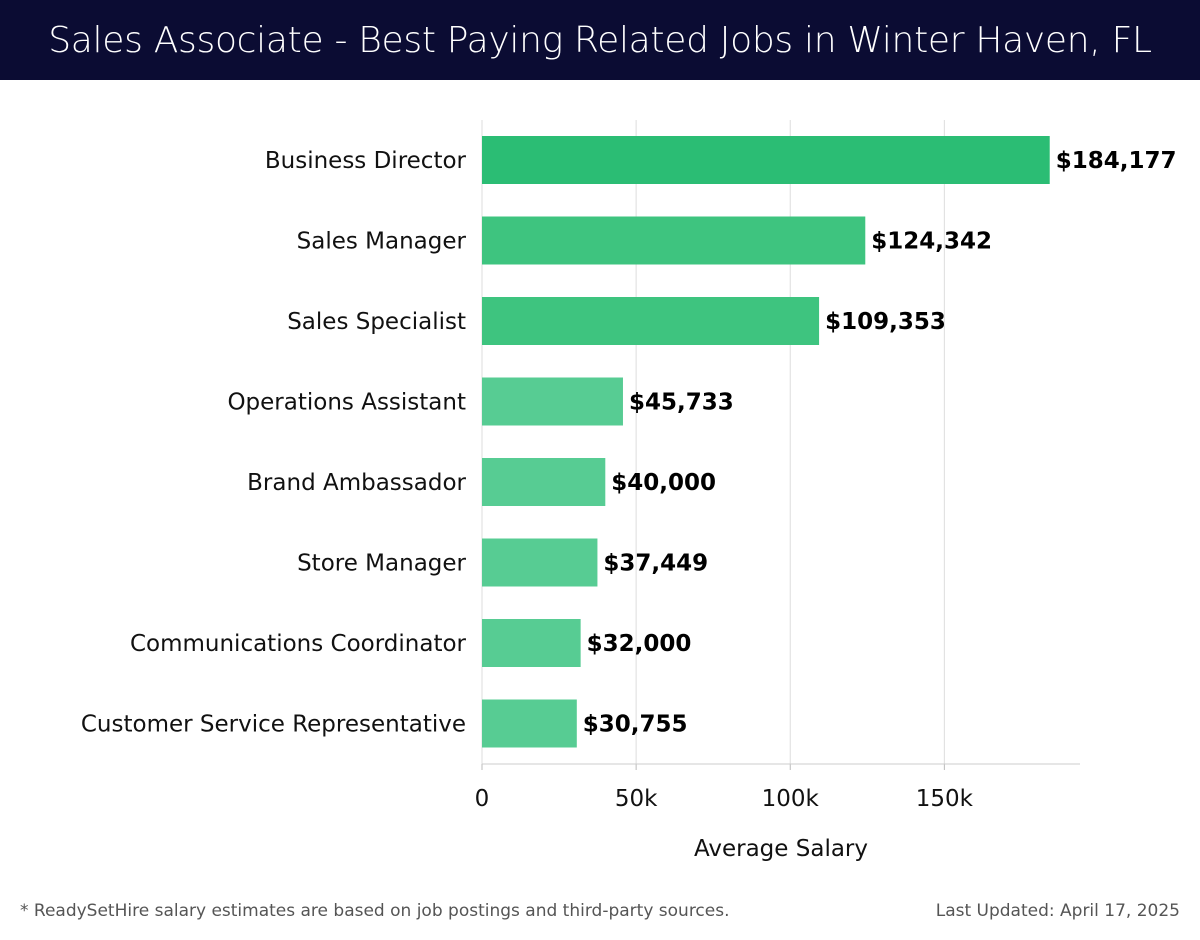 This screenshot has height=940, width=1200. What do you see at coordinates (681, 403) in the screenshot?
I see `value-label: $45,733` at bounding box center [681, 403].